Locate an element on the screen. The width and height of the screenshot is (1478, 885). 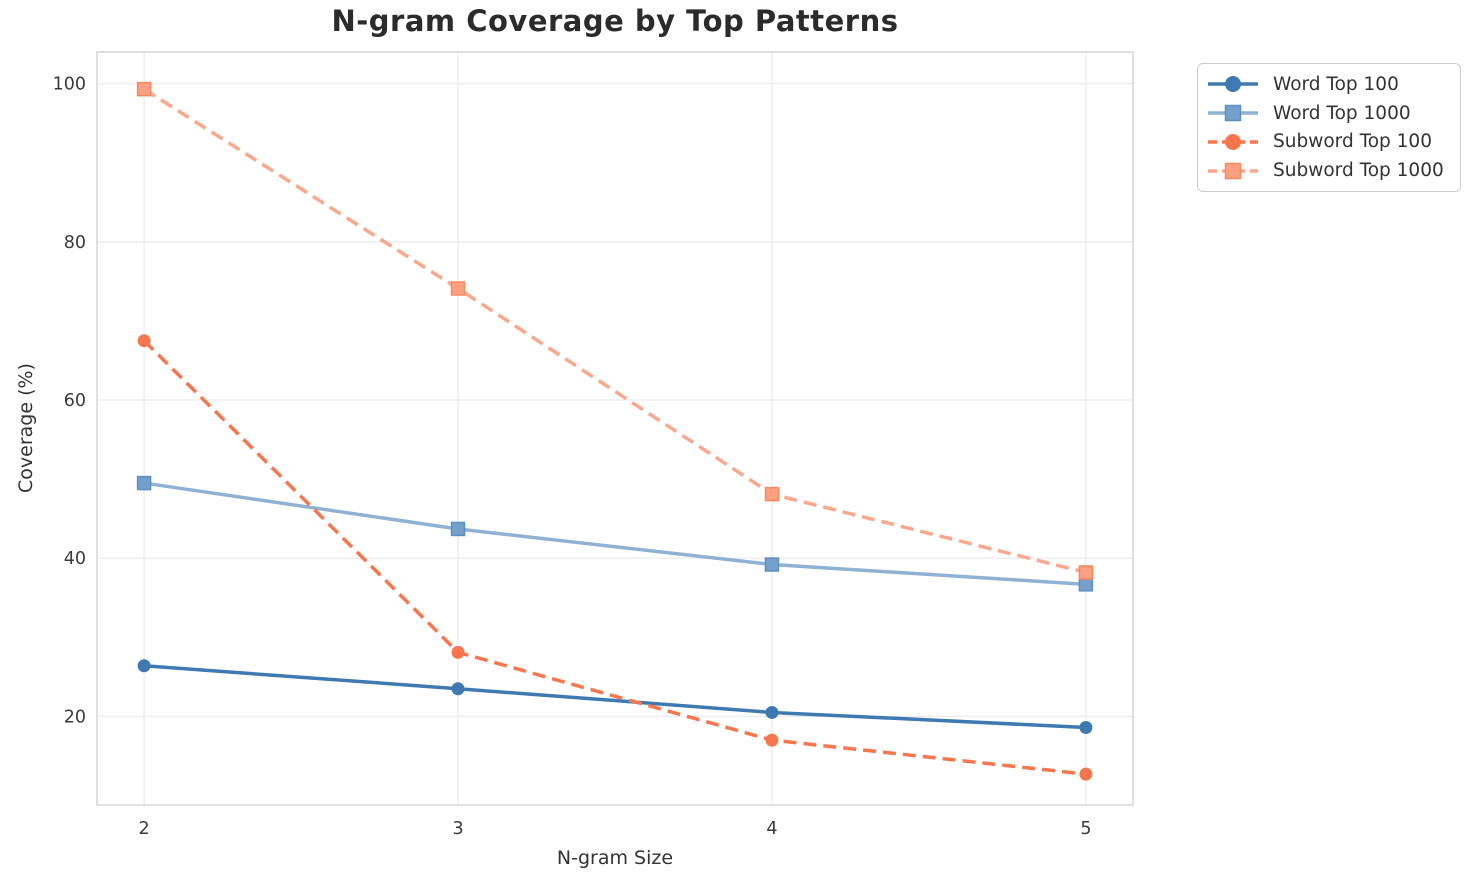
legend-label: Word Top 100 is located at coordinates (1336, 84).